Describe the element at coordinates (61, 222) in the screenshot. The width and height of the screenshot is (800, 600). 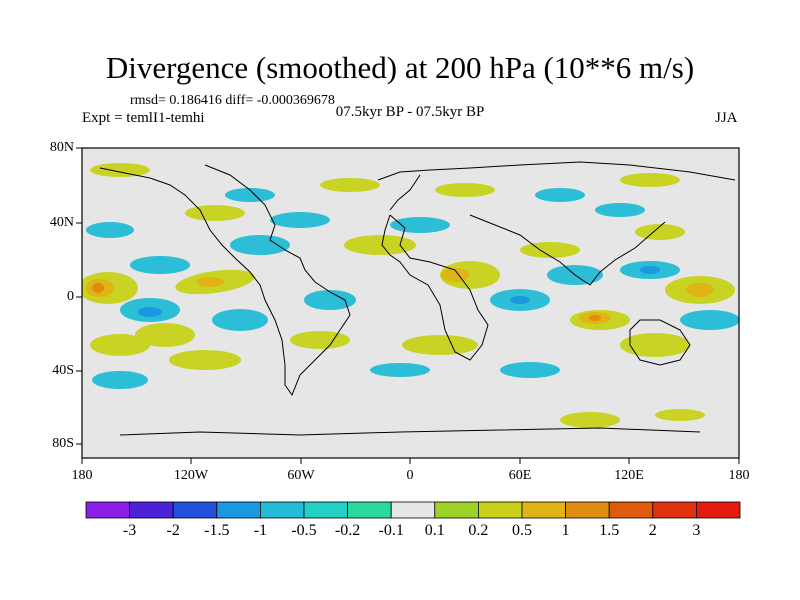
I see `lat-label: 40N` at that location.